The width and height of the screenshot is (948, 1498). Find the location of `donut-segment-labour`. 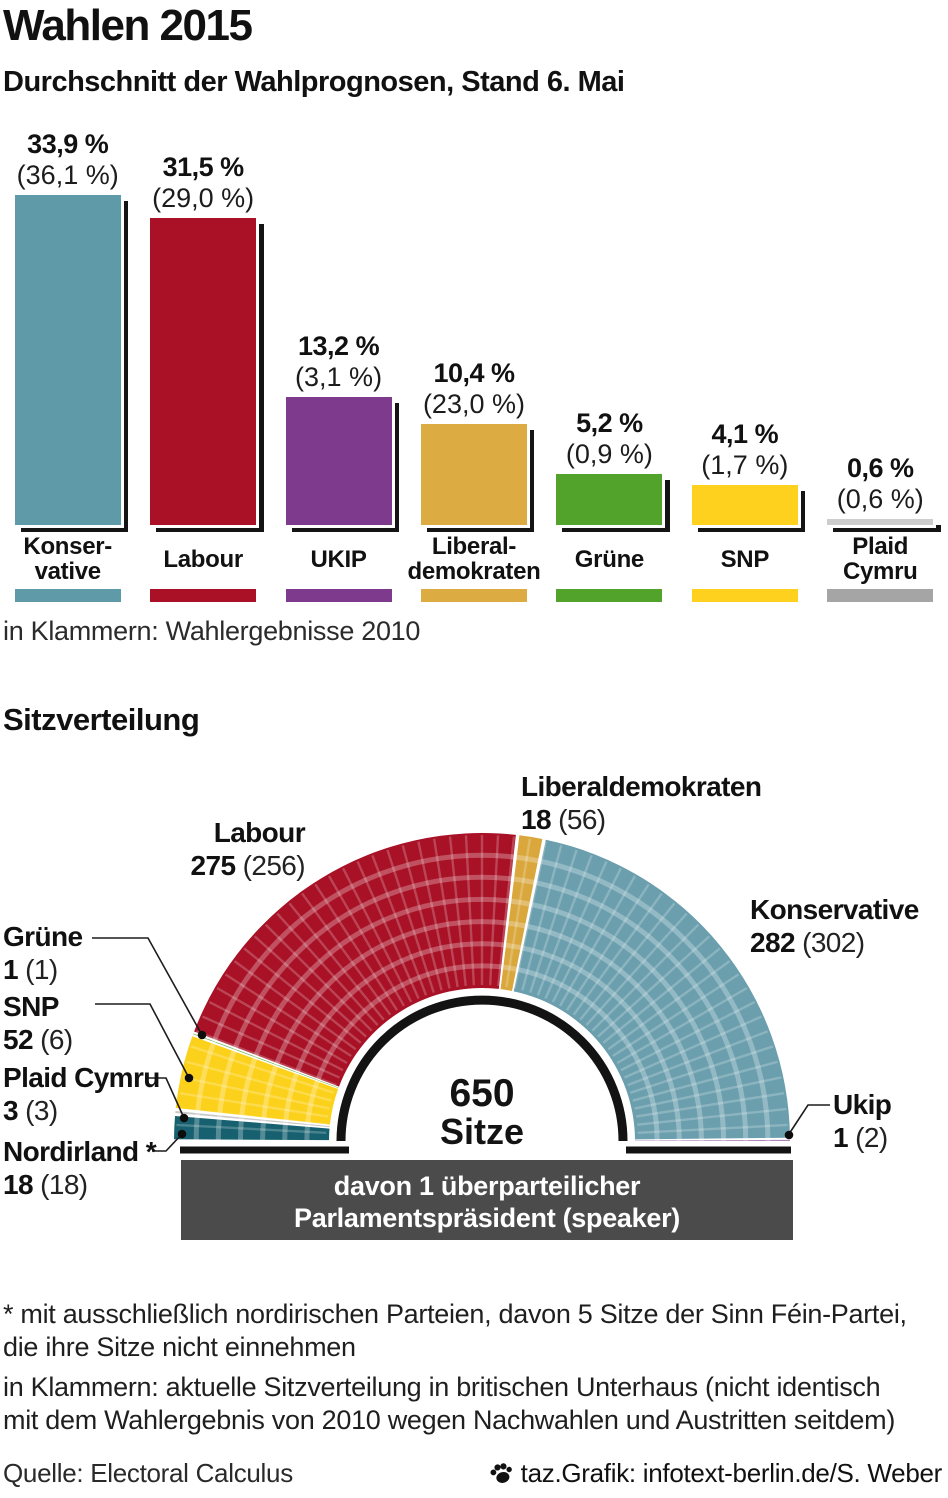

donut-segment-labour is located at coordinates (355, 960).